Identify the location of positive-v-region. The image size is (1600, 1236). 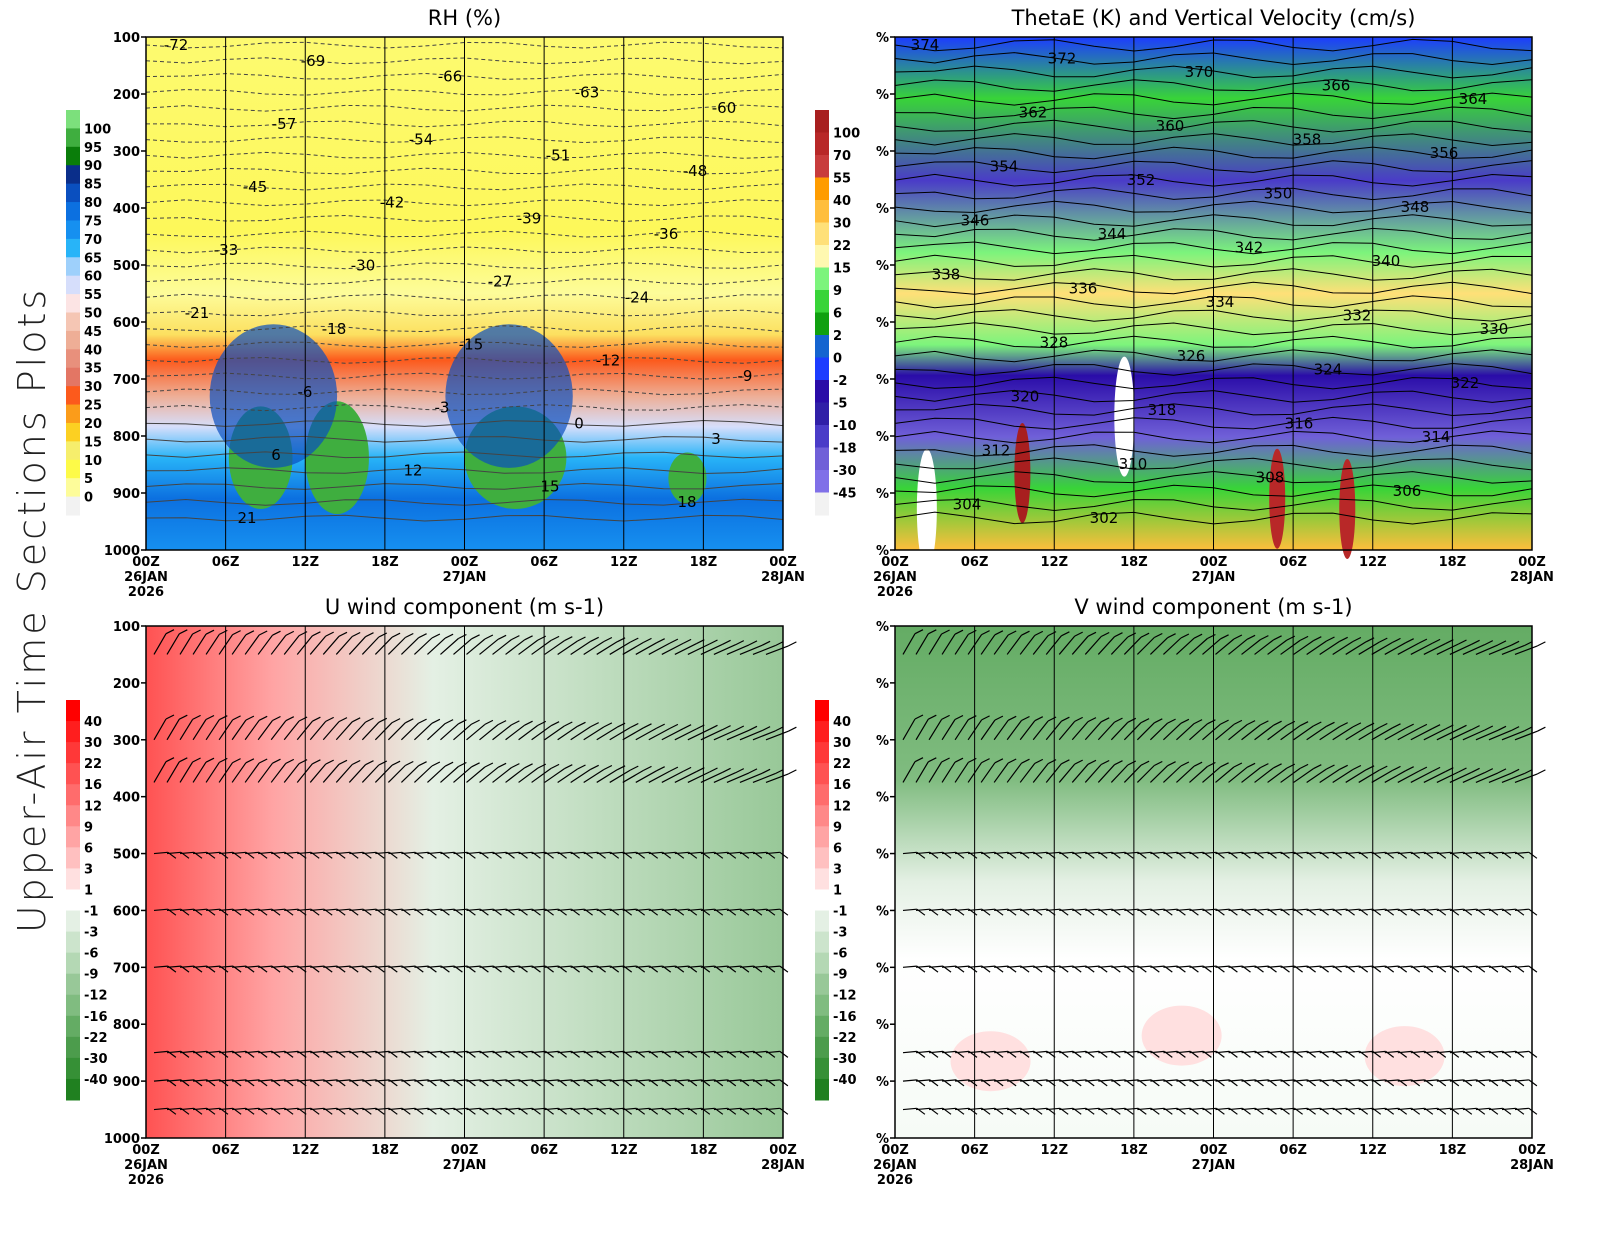
(990, 1061).